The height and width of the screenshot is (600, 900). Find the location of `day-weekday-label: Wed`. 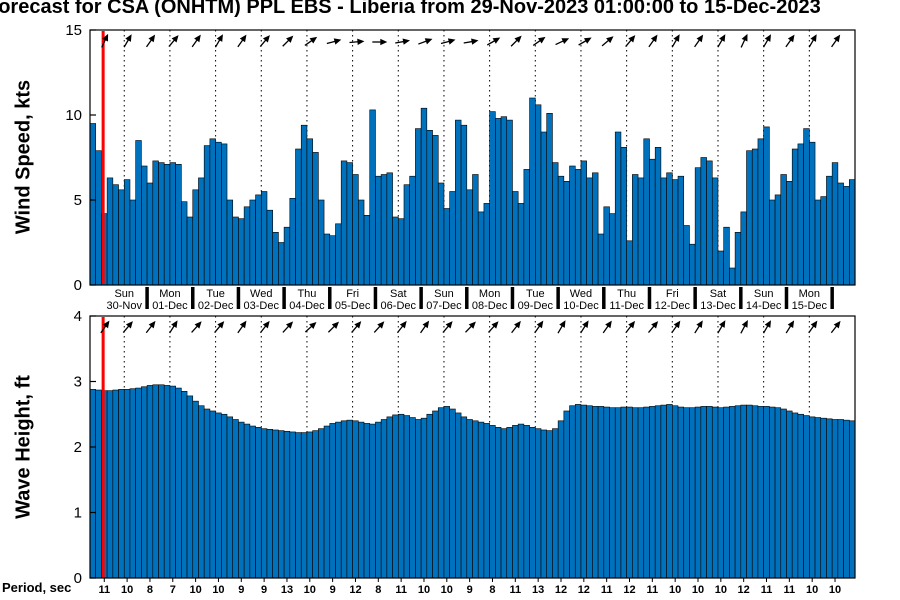

day-weekday-label: Wed is located at coordinates (261, 294).